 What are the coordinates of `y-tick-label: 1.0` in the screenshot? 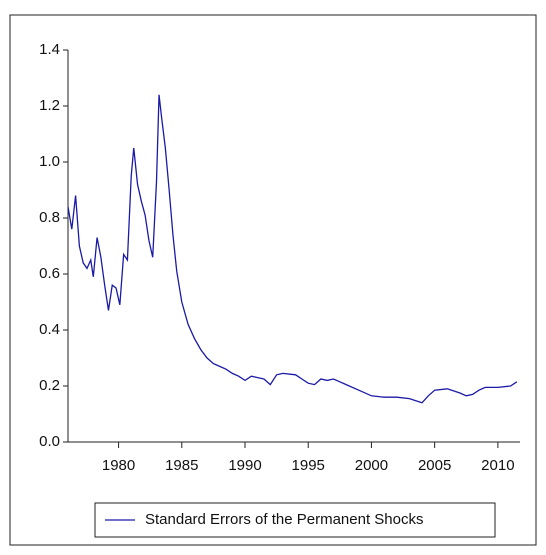 It's located at (49, 161).